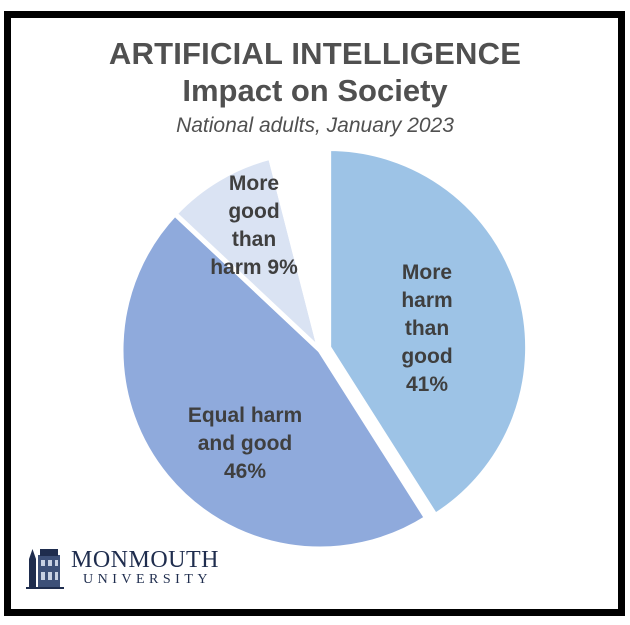  I want to click on logo-name: MONMOUTH, so click(145, 560).